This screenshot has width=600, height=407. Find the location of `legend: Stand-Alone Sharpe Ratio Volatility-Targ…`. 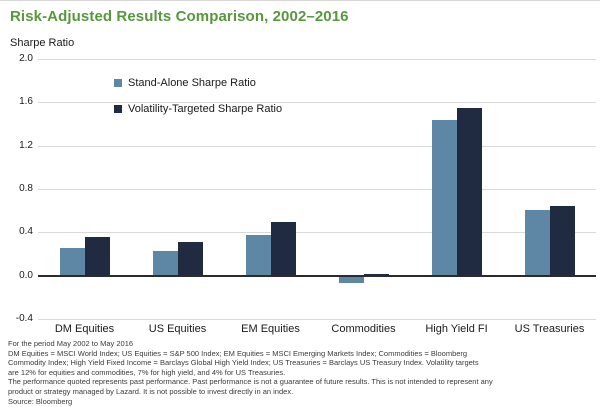

legend: Stand-Alone Sharpe Ratio Volatility-Targ… is located at coordinates (198, 103).